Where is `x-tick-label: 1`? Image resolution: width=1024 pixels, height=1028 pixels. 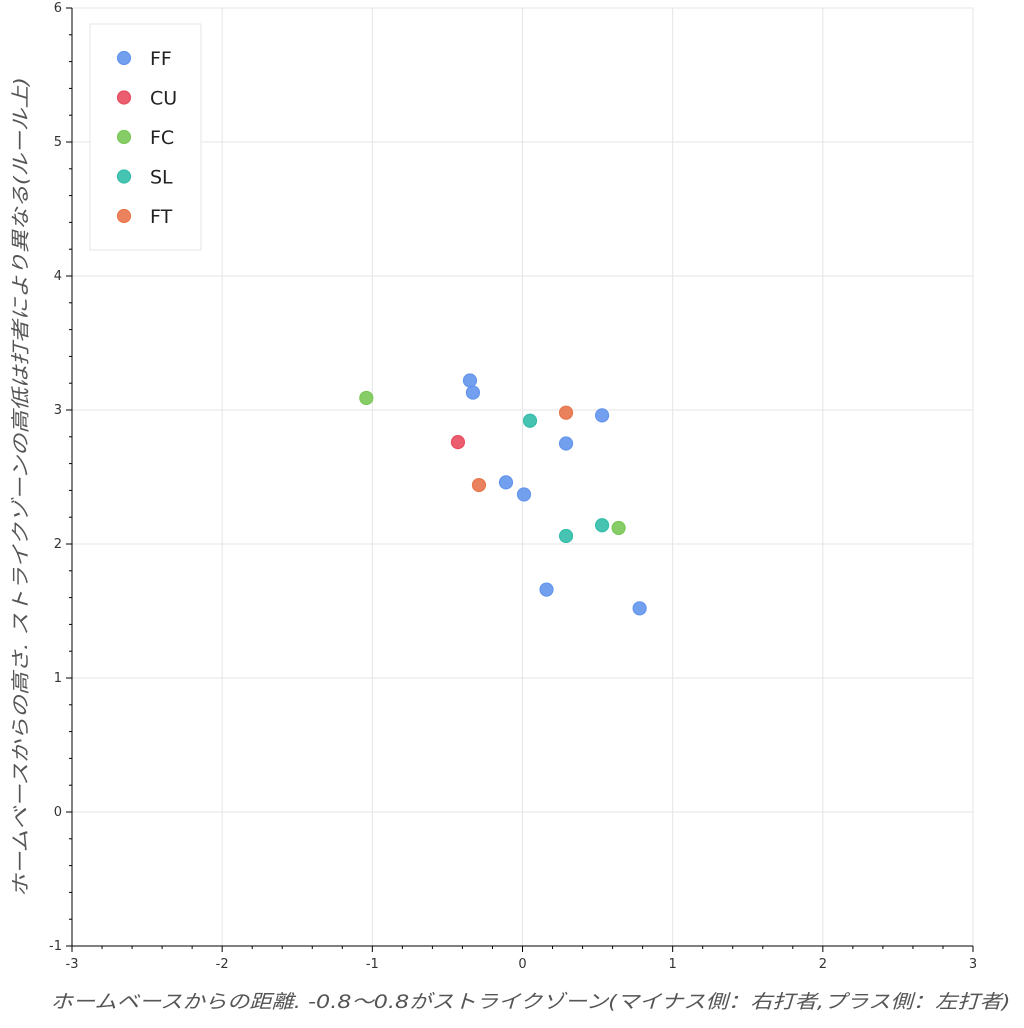 x-tick-label: 1 is located at coordinates (673, 964).